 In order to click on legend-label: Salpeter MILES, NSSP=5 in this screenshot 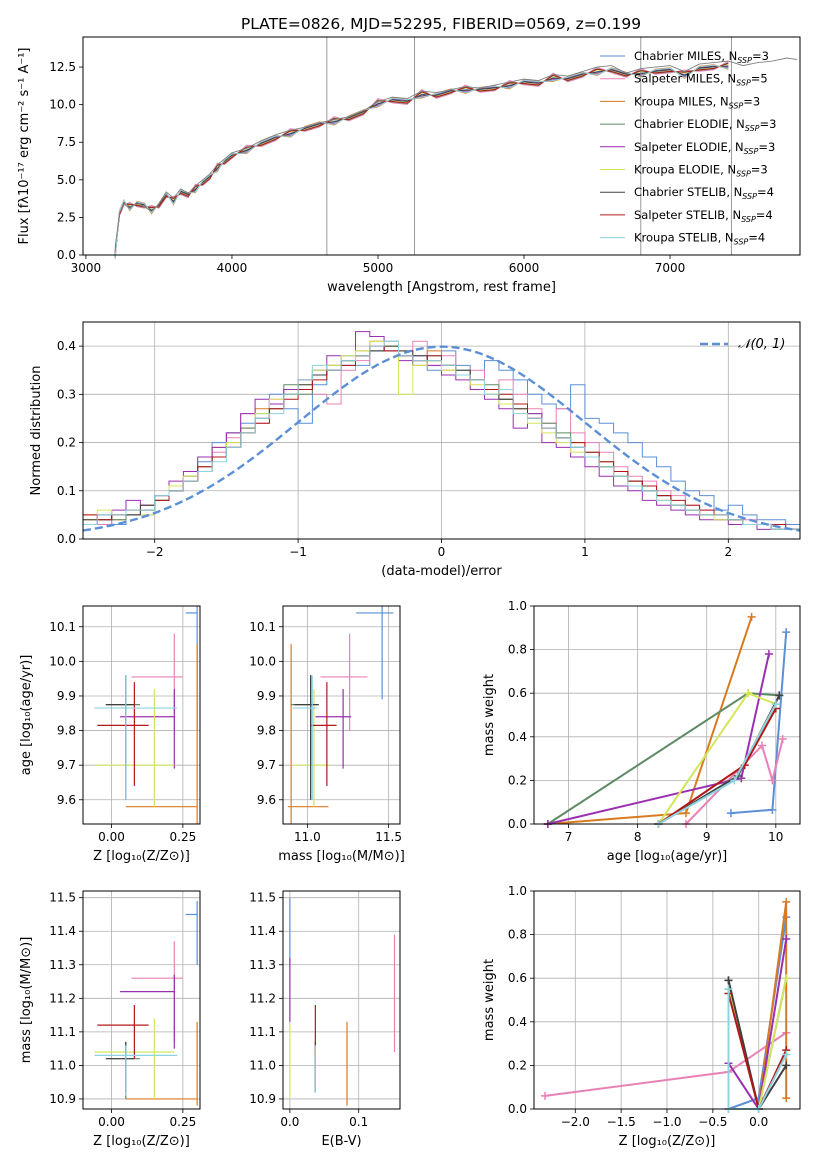, I will do `click(701, 80)`.